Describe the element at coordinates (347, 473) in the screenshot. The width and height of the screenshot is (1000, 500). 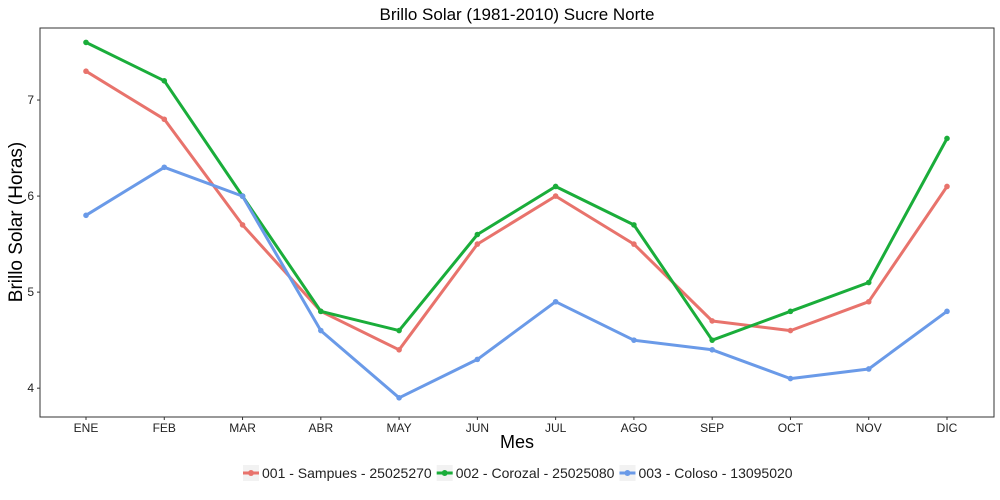
I see `legend-label: 001 - Sampues - 25025270` at that location.